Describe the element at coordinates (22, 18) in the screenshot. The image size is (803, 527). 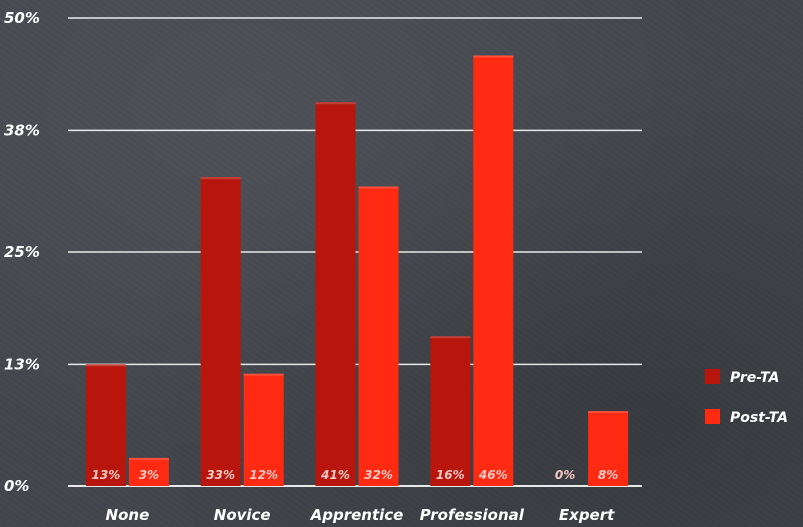
I see `y-tick-label: 50%` at that location.